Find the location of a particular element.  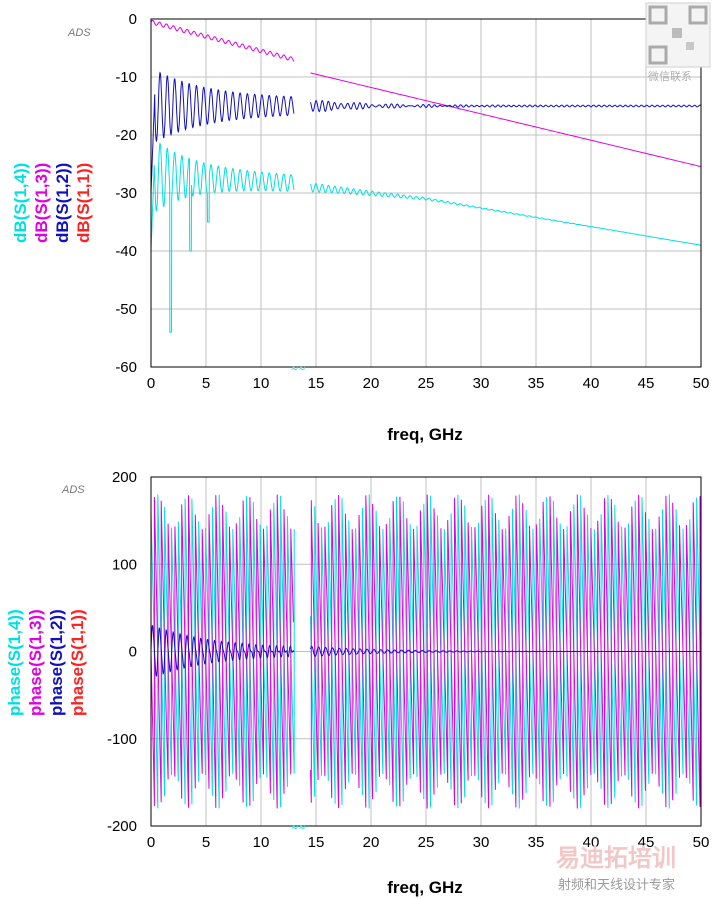

qr-watermark: 微信联系 is located at coordinates (678, 42).